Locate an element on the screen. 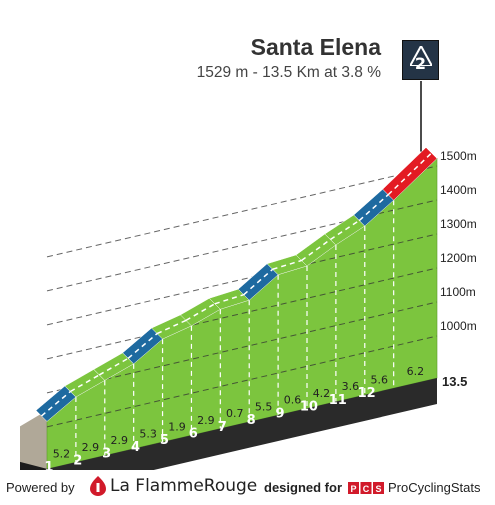 This screenshot has height=505, width=495. gradient-label: 4.2 is located at coordinates (322, 393).